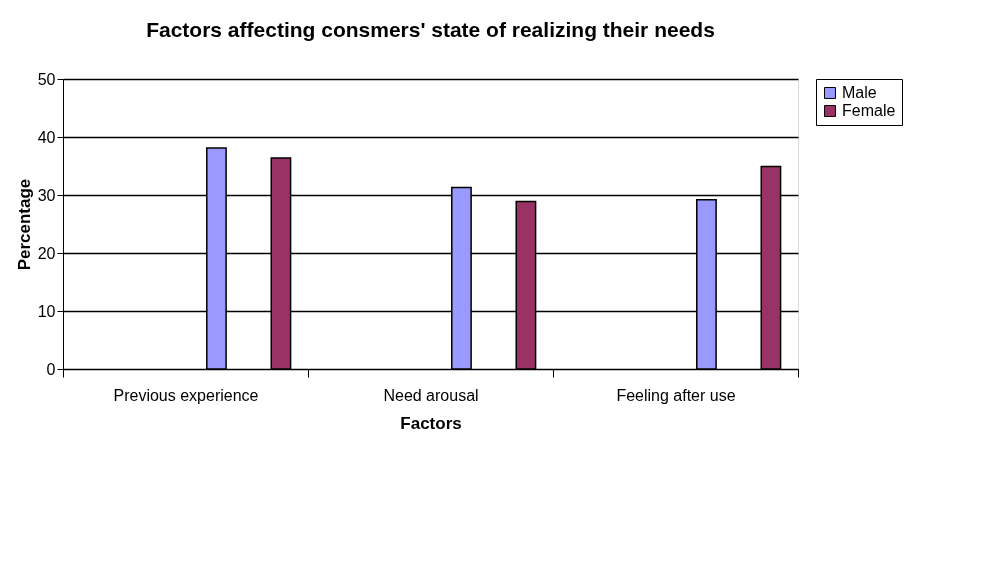  I want to click on x-tick-label: Feeling after use, so click(676, 395).